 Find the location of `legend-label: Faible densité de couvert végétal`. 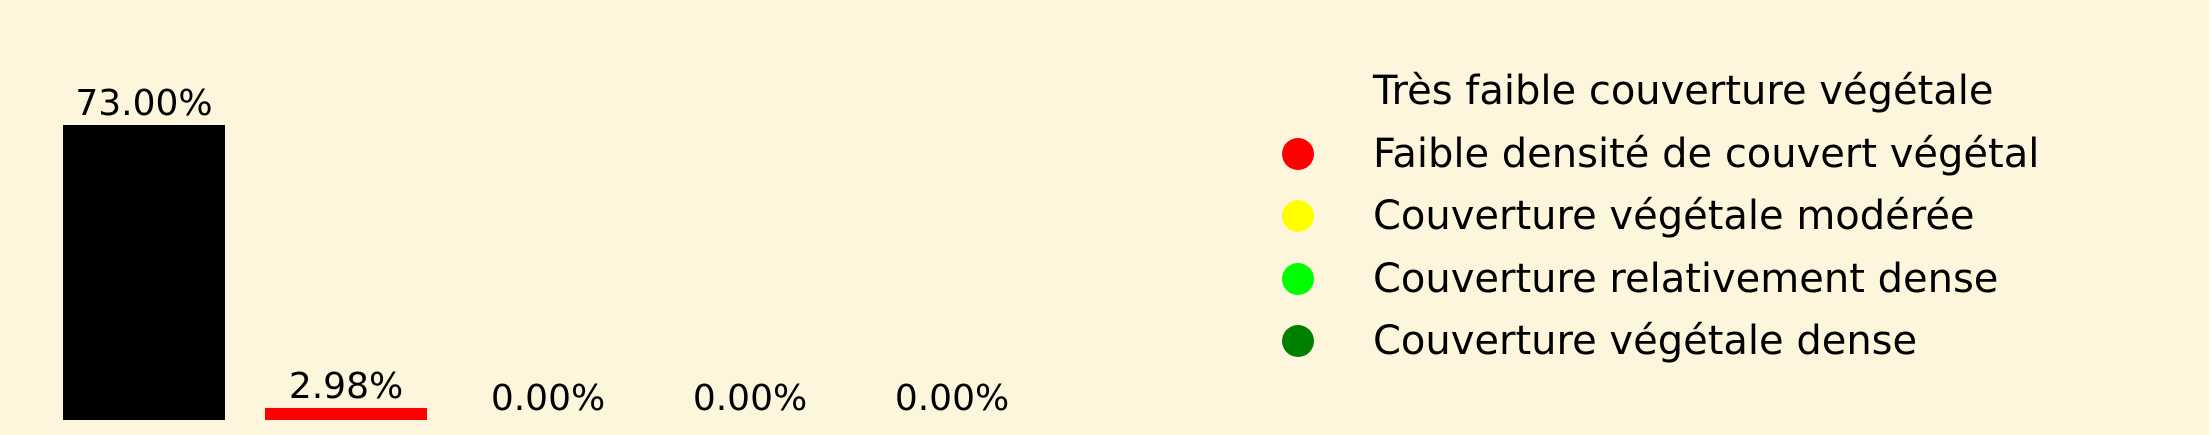

legend-label: Faible densité de couvert végétal is located at coordinates (1706, 153).